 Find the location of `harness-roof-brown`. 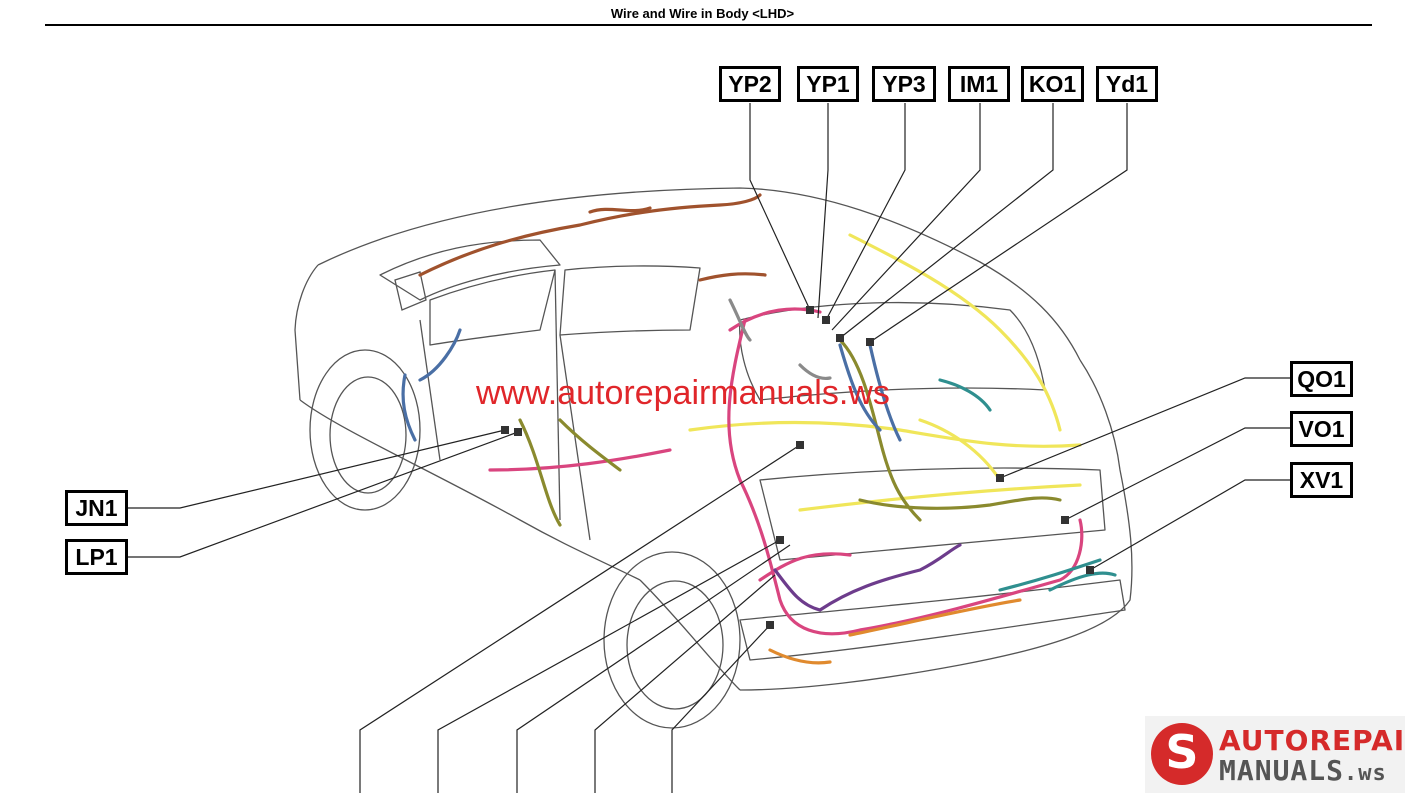

harness-roof-brown is located at coordinates (590, 235).